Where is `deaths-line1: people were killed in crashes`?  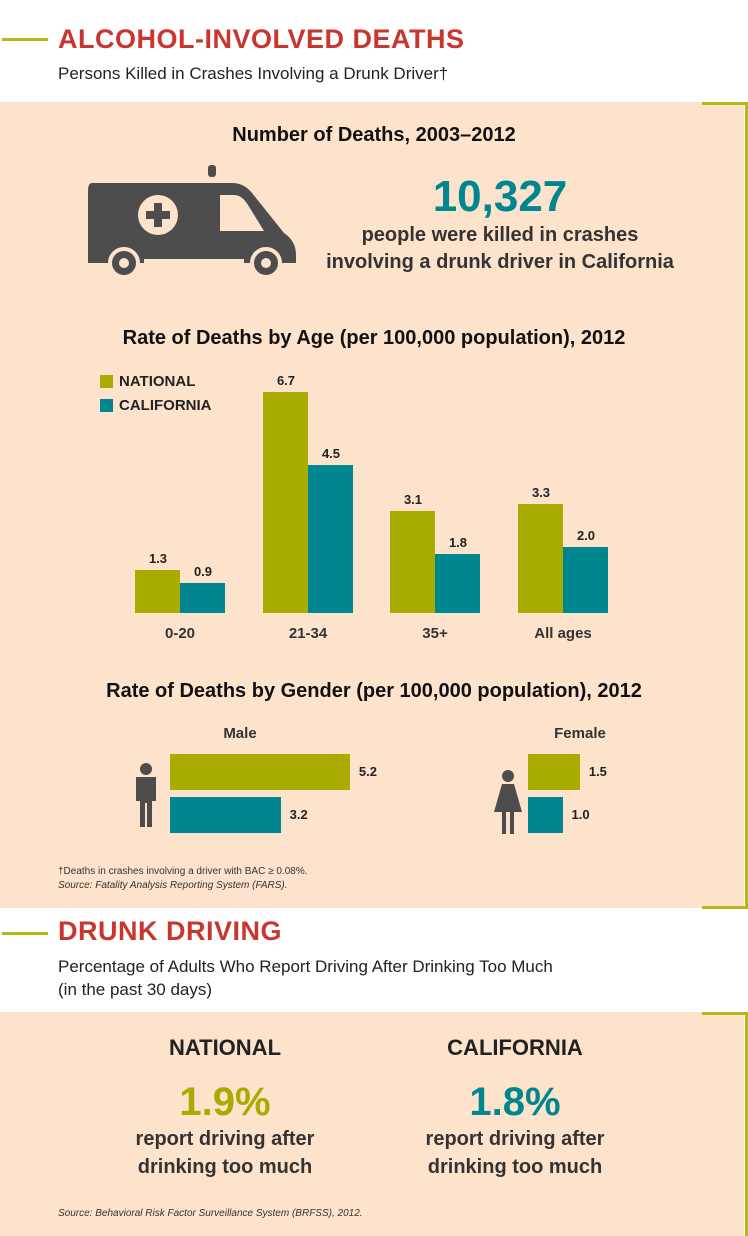
deaths-line1: people were killed in crashes is located at coordinates (500, 235).